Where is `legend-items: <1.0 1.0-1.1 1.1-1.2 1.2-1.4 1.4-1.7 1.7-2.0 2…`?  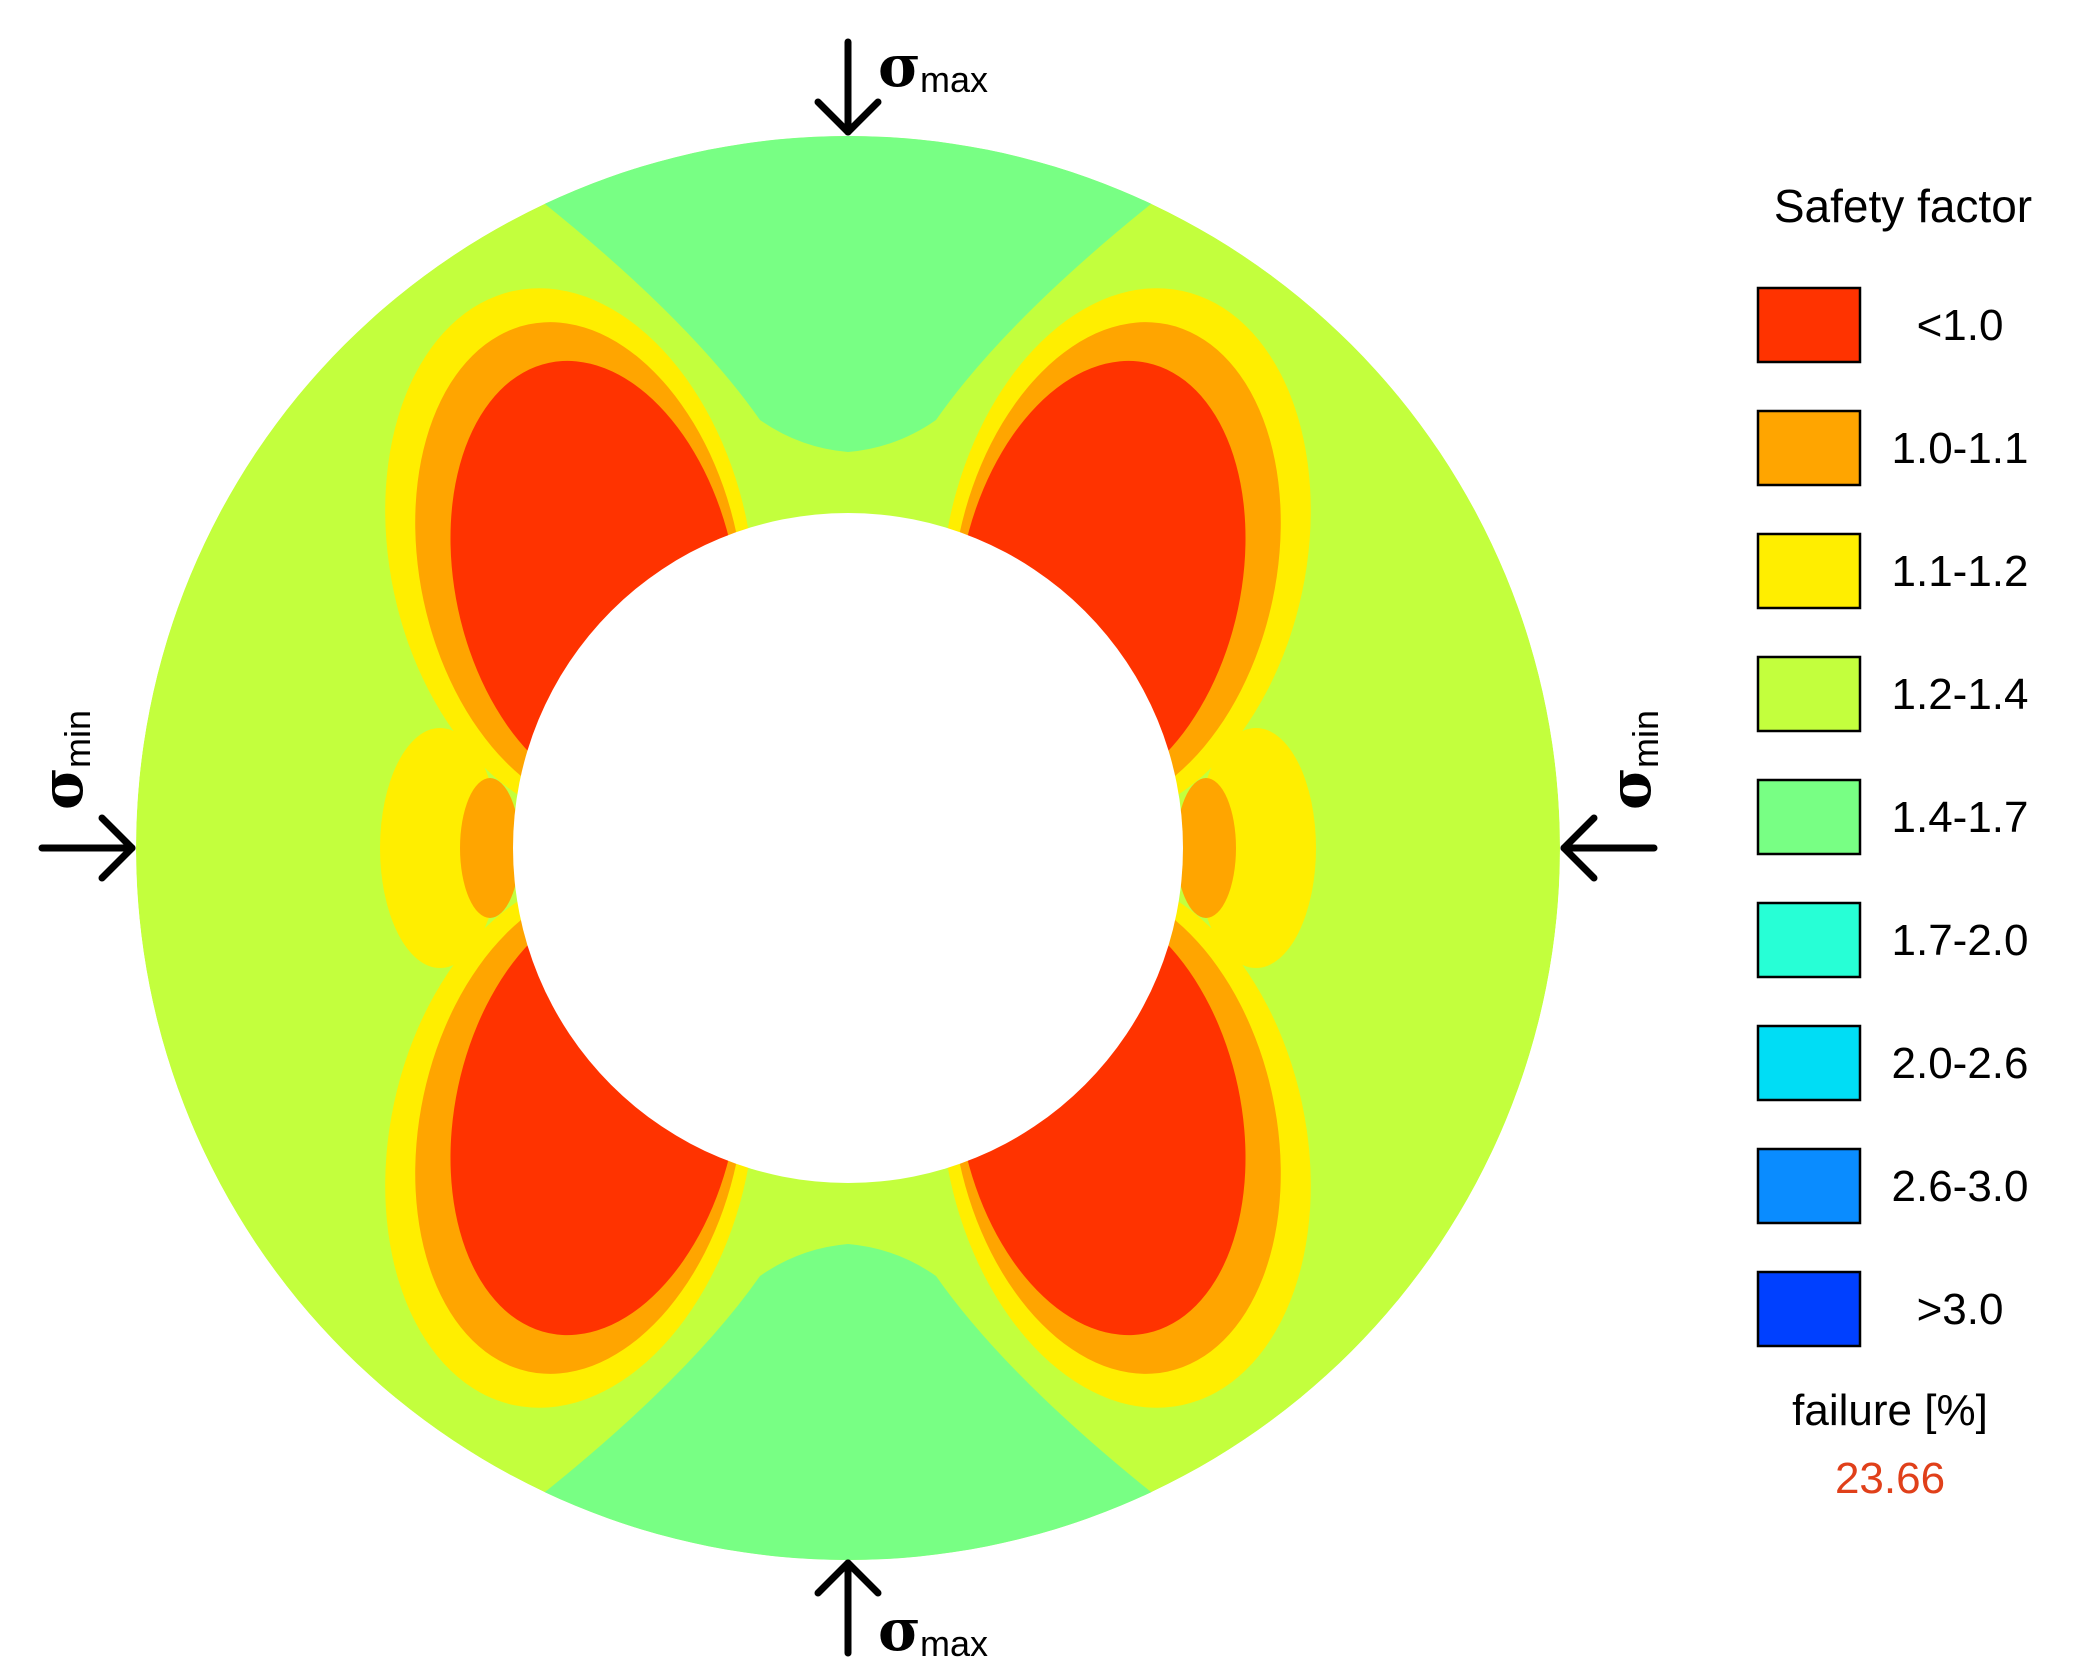
legend-items: <1.0 1.0-1.1 1.1-1.2 1.2-1.4 1.4-1.7 1.7-2.0 2… is located at coordinates (1892, 817).